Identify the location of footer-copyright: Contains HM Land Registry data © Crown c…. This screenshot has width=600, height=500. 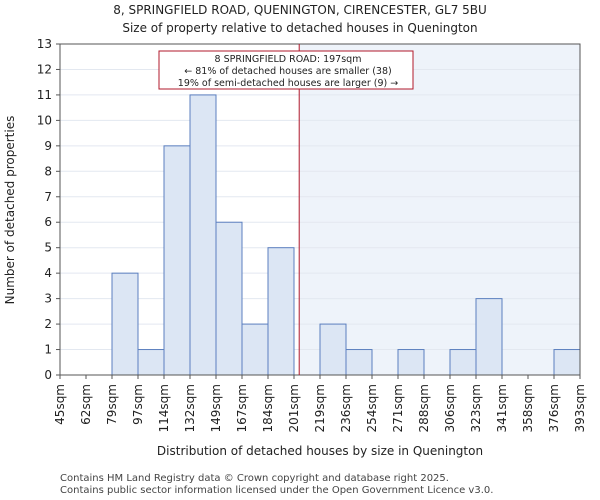
(254, 478).